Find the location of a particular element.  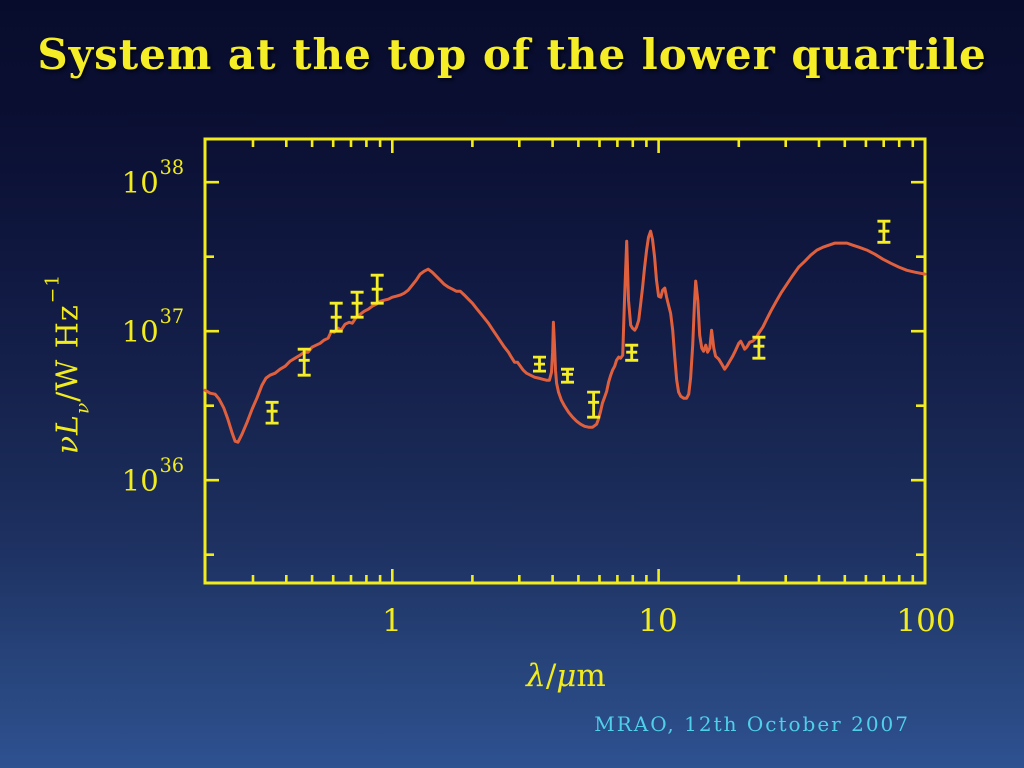

y-axis-title: νLν/W Hz−1 is located at coordinates (68, 364).